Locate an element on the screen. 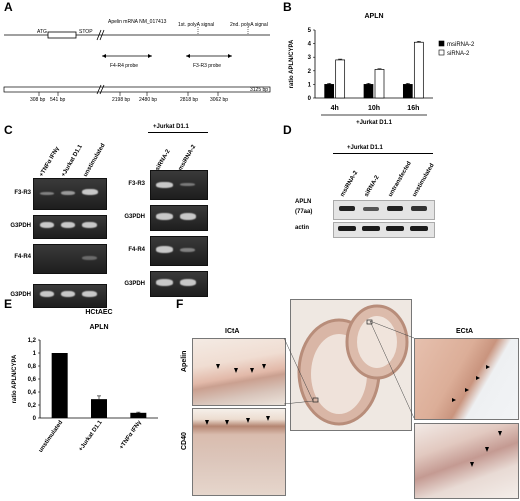  atg-label: ATG is located at coordinates (42, 32).